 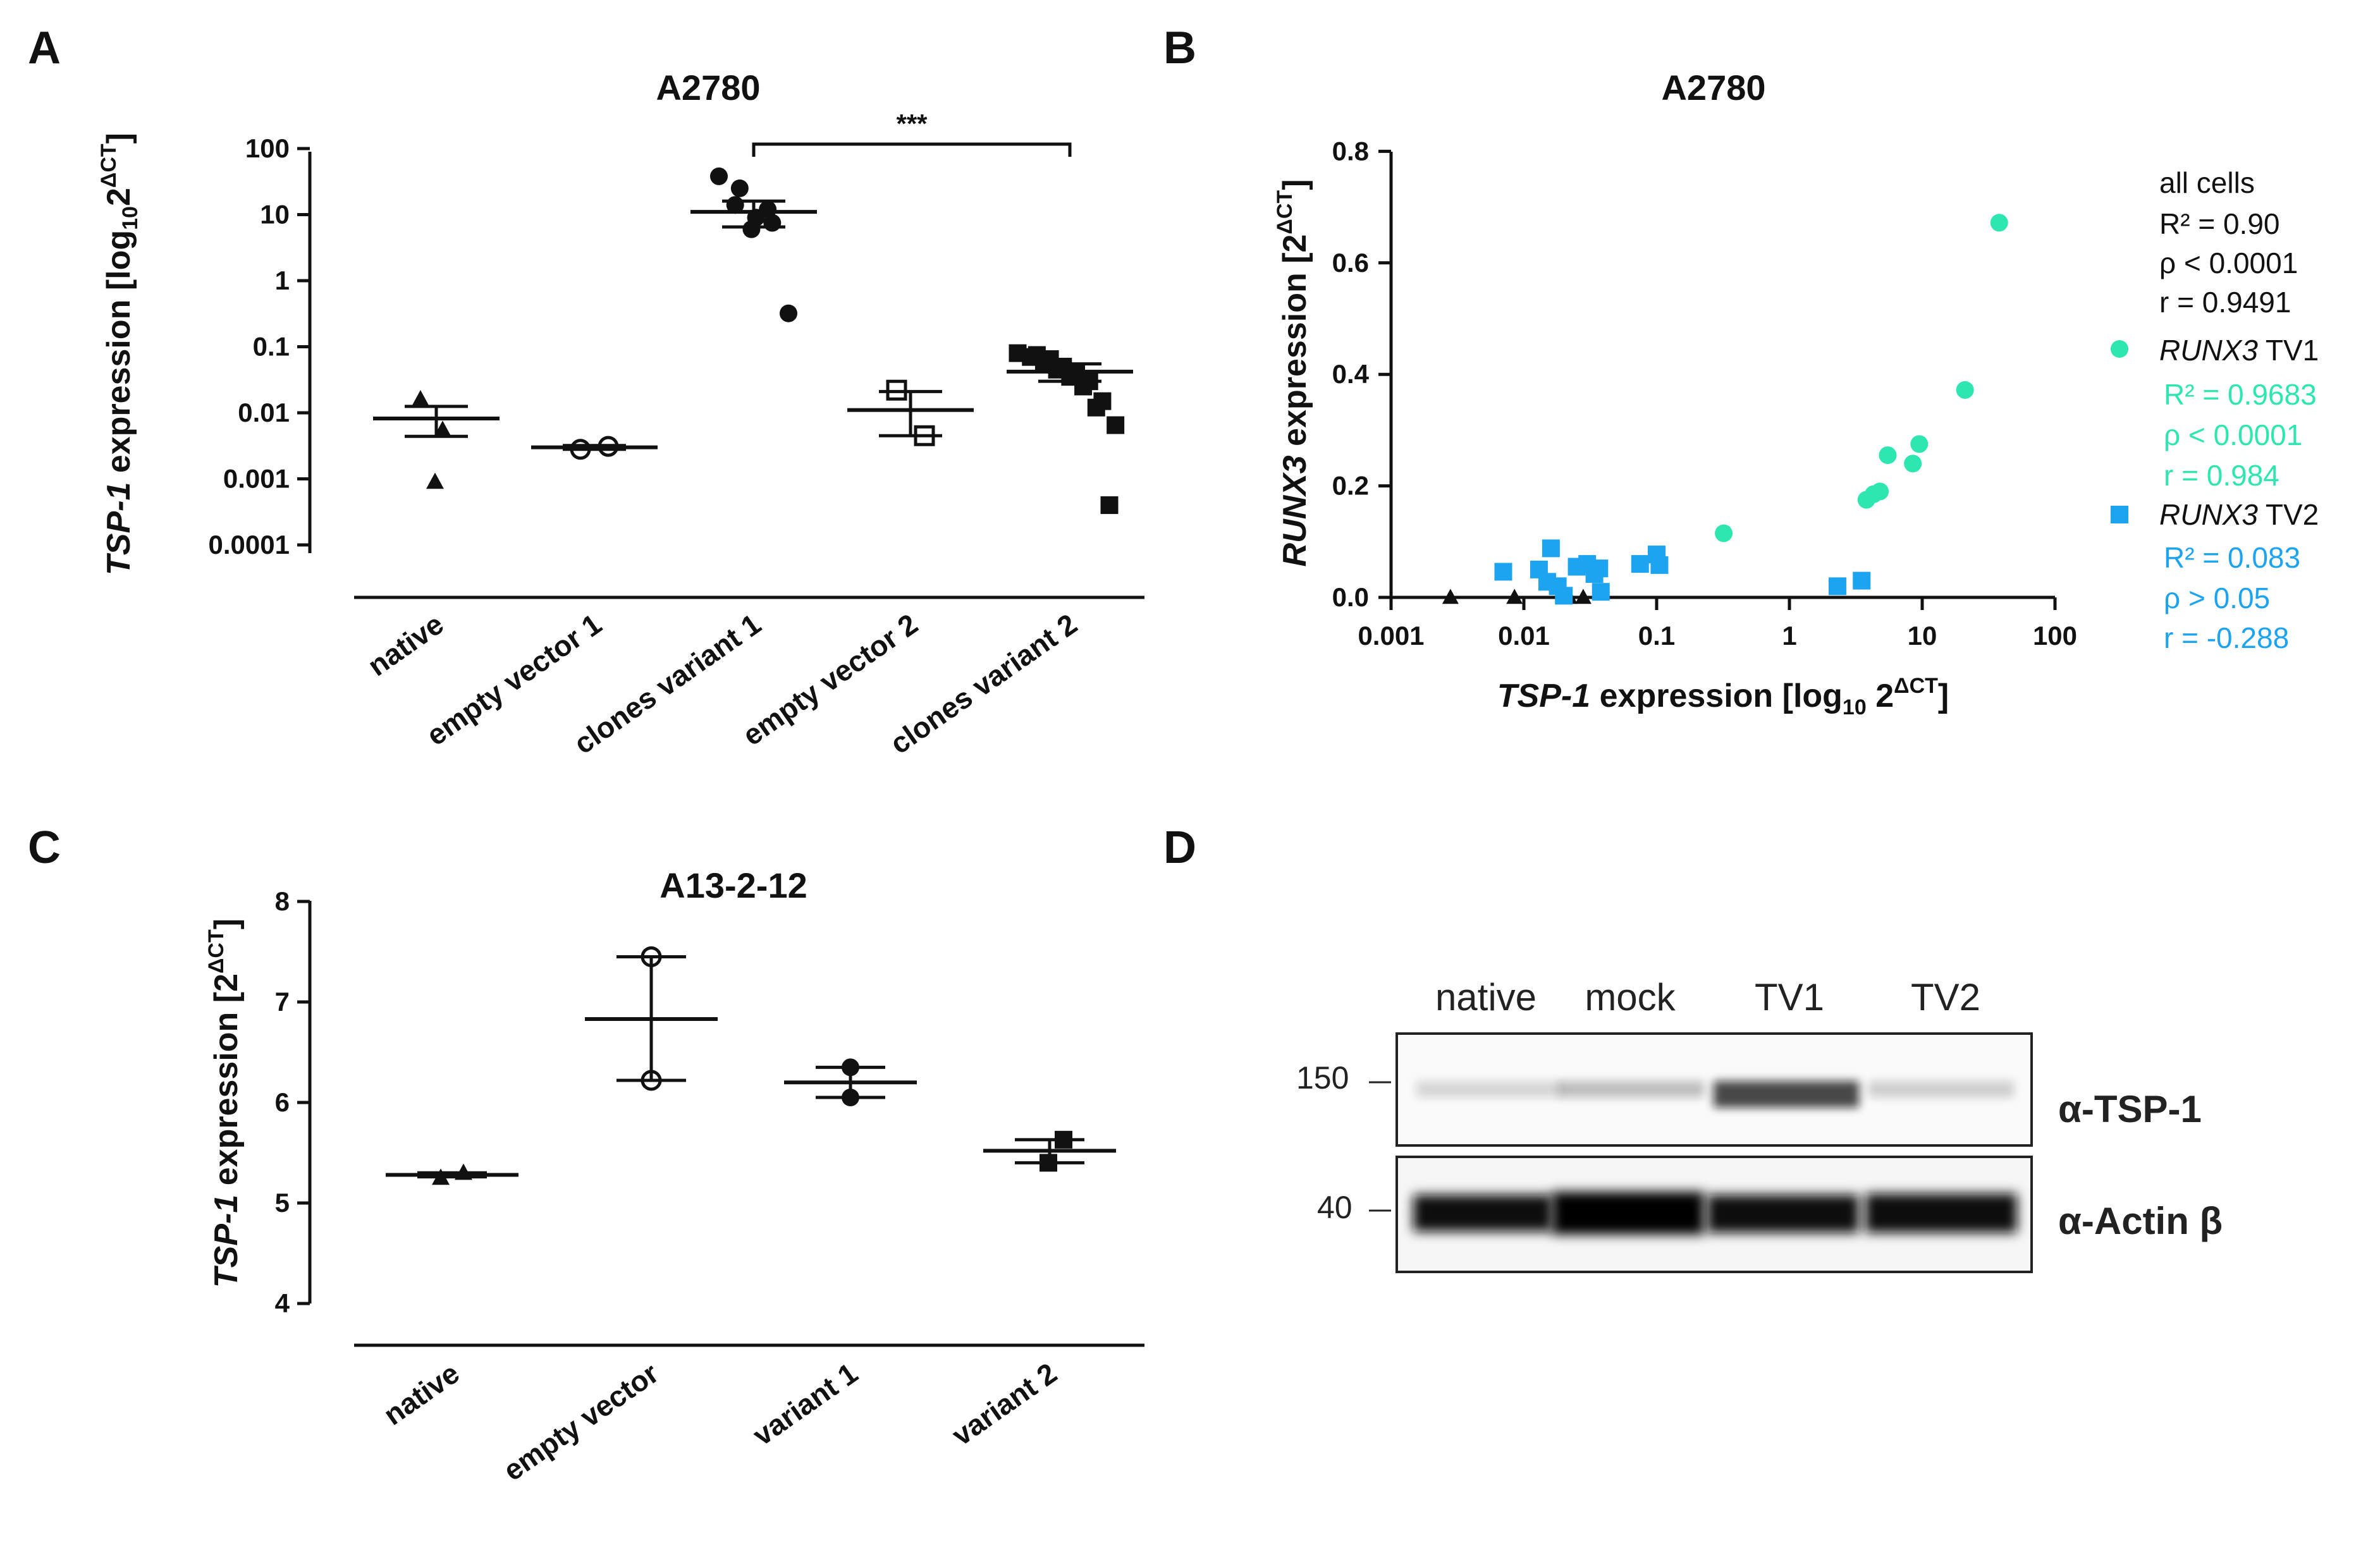 I want to click on chart-a-y-tick-label: 0.001, so click(x=256, y=479).